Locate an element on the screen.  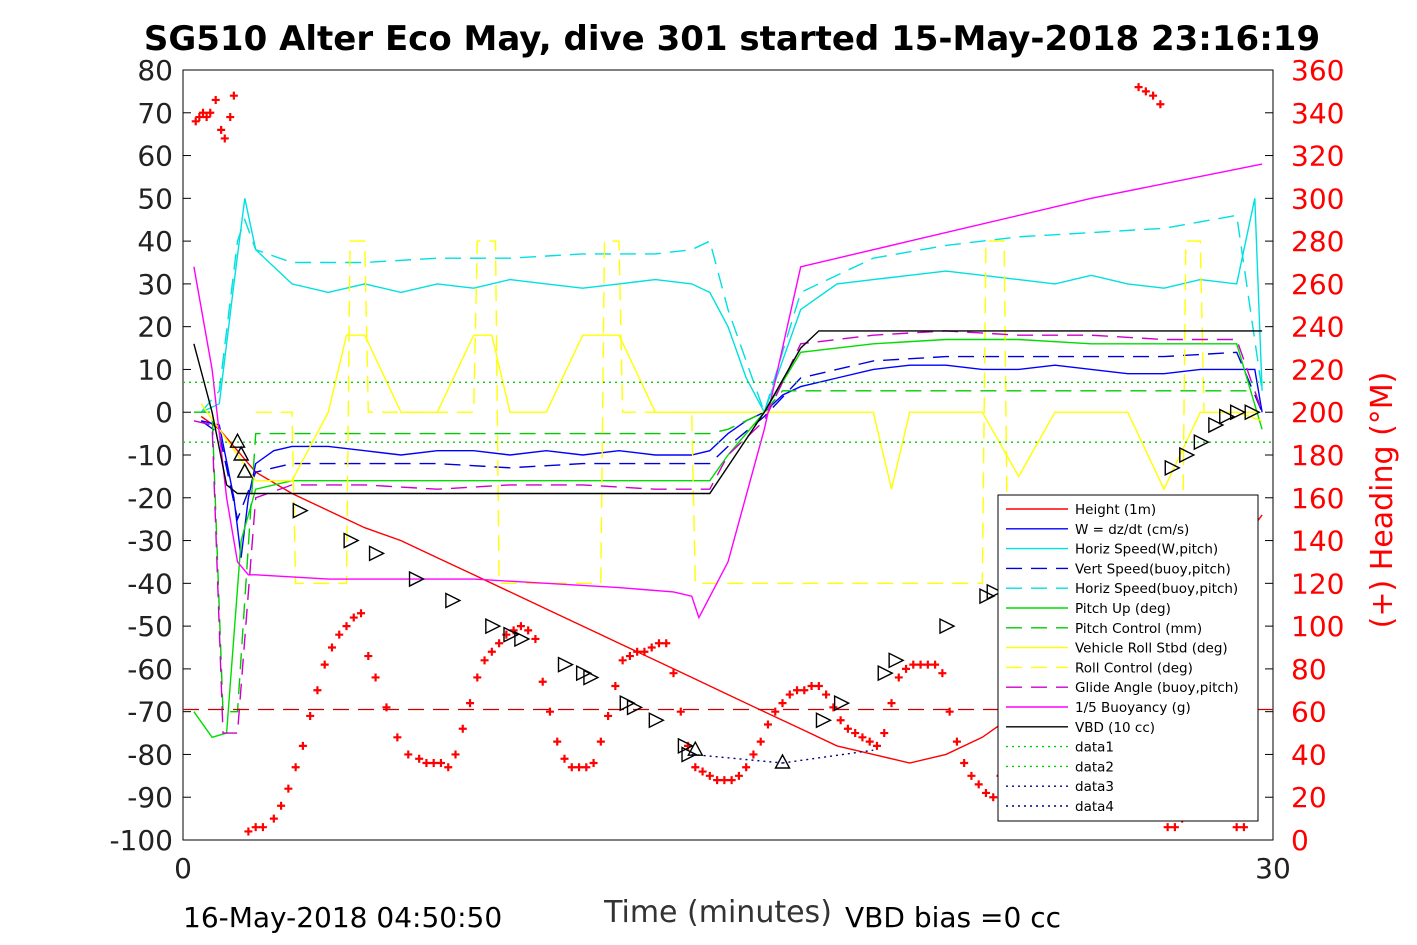
legend-label: VBD (10 cc) is located at coordinates (1115, 728).